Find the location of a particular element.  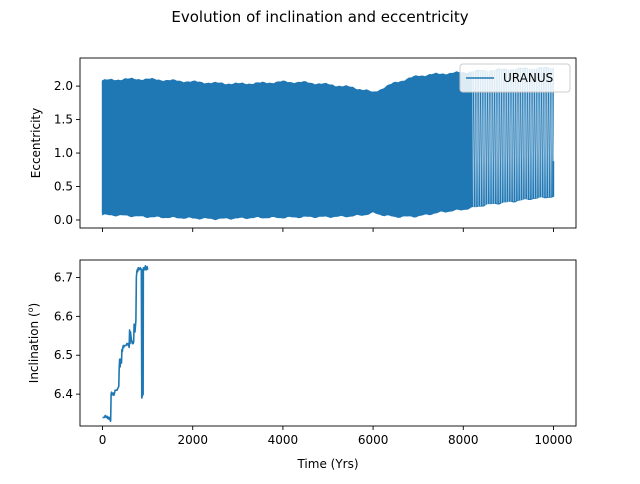

inclination-plot-area is located at coordinates (125, 344).